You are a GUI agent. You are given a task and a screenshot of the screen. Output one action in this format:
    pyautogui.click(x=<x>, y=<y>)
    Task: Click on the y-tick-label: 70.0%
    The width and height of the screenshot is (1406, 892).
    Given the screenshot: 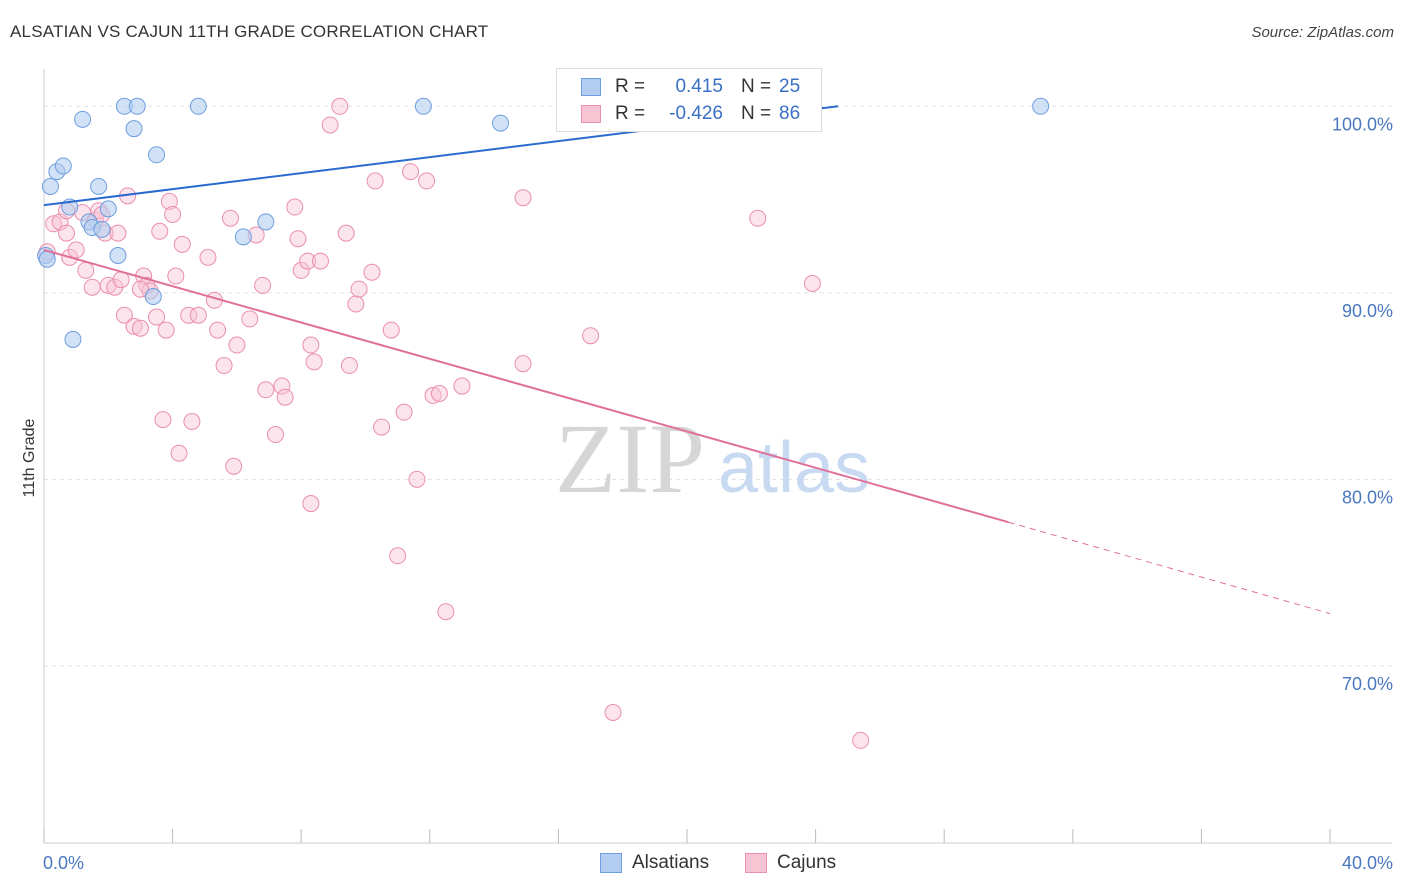 What is the action you would take?
    pyautogui.click(x=1367, y=684)
    